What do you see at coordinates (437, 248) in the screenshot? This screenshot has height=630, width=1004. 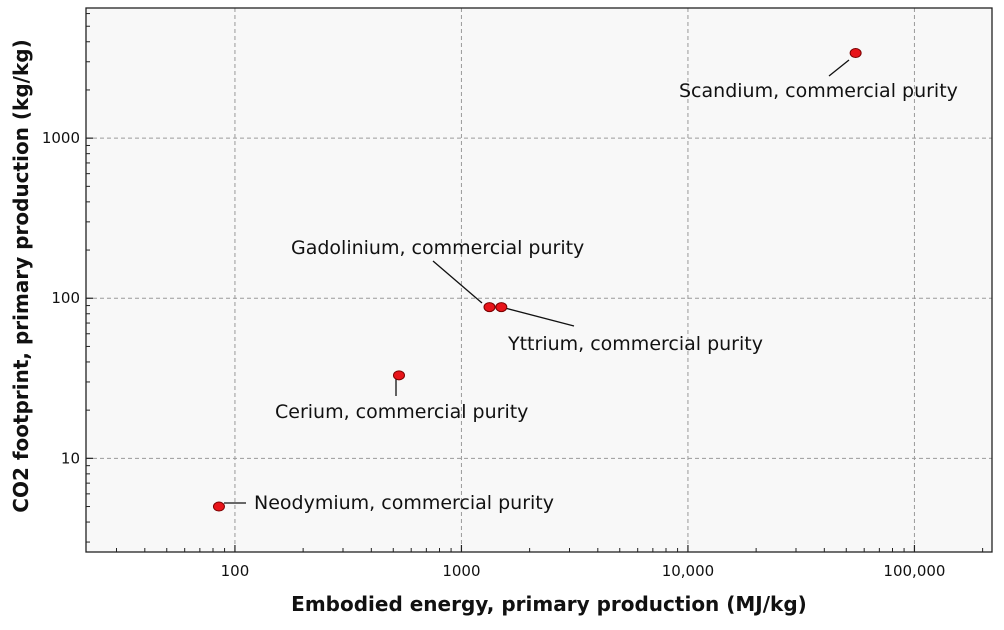 I see `point-label-gadolinium: Gadolinium, commercial purity` at bounding box center [437, 248].